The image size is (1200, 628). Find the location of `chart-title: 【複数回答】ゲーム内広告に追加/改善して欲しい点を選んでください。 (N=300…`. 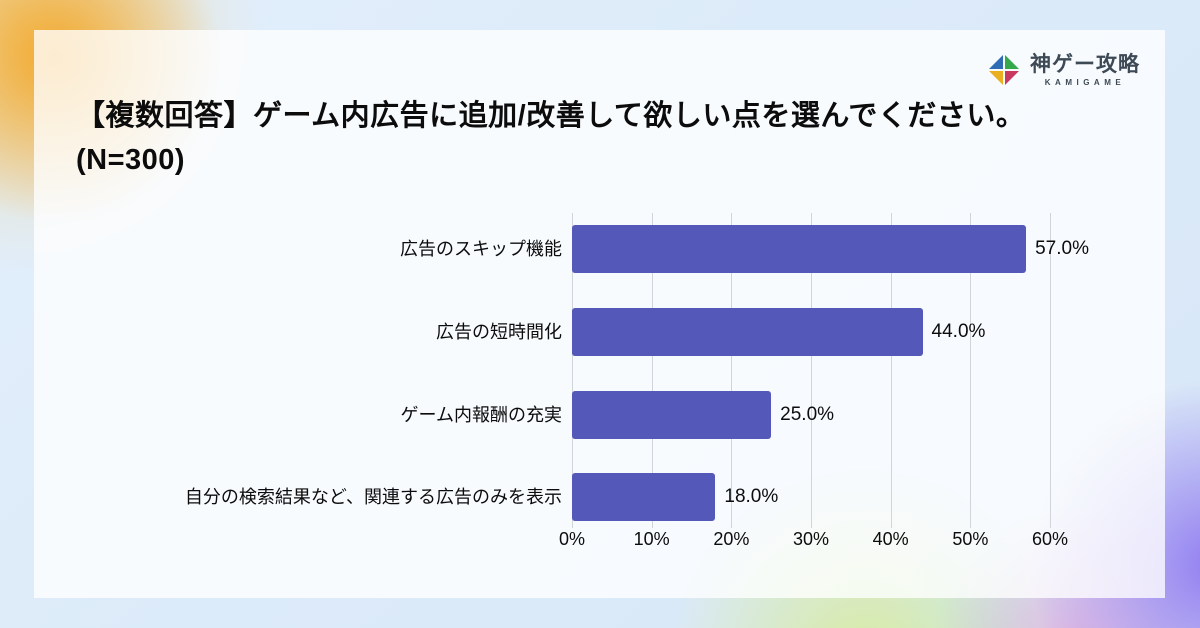

chart-title: 【複数回答】ゲーム内広告に追加/改善して欲しい点を選んでください。 (N=300… is located at coordinates (576, 138).